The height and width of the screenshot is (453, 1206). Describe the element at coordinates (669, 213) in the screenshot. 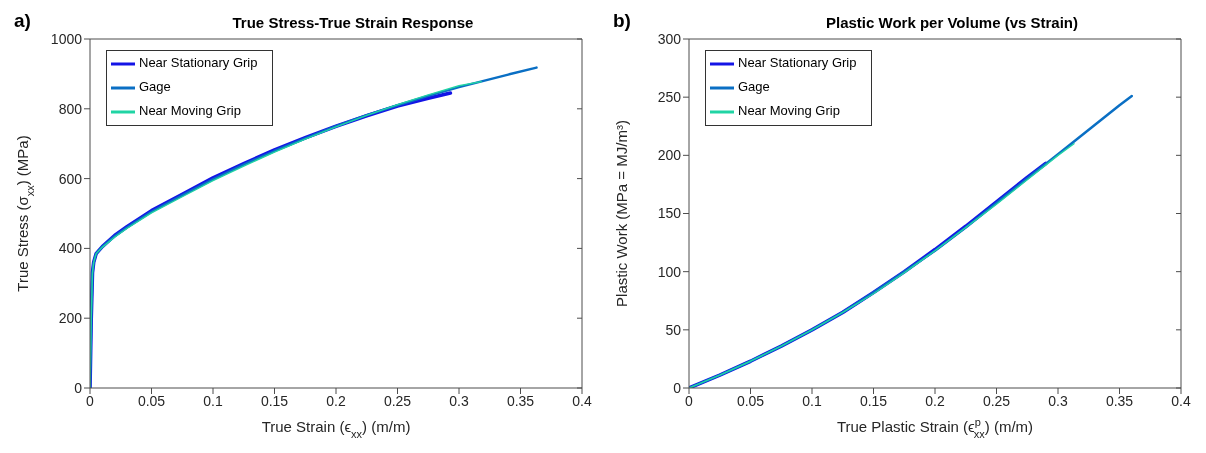

I see `y-tick-label: 150` at that location.